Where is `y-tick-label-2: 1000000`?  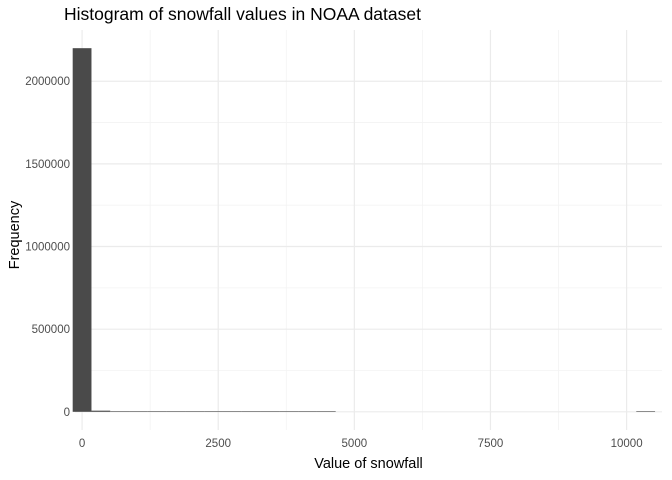
y-tick-label-2: 1000000 is located at coordinates (47, 248).